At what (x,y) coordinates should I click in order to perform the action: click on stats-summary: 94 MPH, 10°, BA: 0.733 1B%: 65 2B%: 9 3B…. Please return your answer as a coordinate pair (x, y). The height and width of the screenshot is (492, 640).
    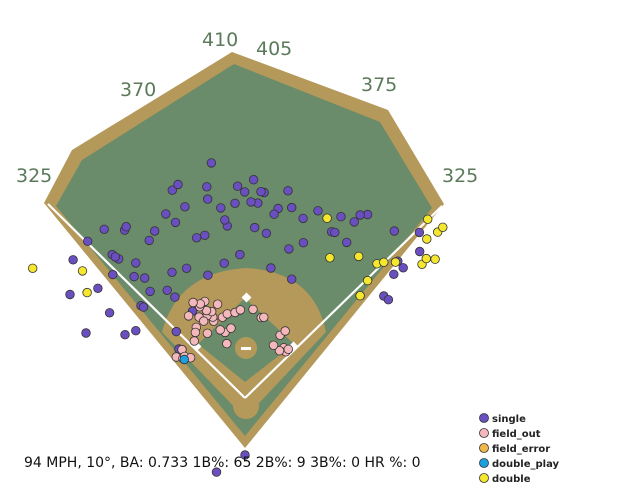
    Looking at the image, I should click on (222, 463).